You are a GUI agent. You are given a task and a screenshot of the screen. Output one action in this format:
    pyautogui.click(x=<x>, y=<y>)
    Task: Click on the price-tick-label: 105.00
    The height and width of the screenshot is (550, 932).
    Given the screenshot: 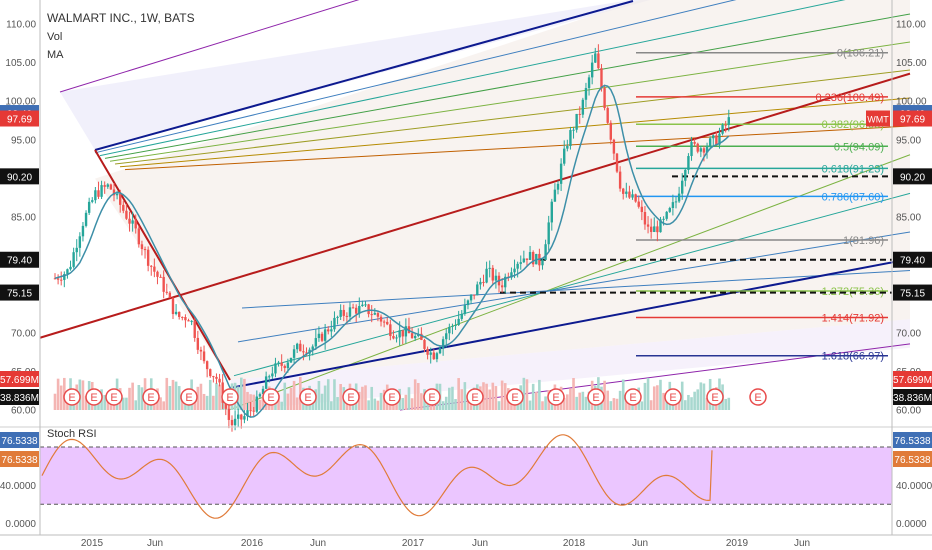 What is the action you would take?
    pyautogui.click(x=911, y=63)
    